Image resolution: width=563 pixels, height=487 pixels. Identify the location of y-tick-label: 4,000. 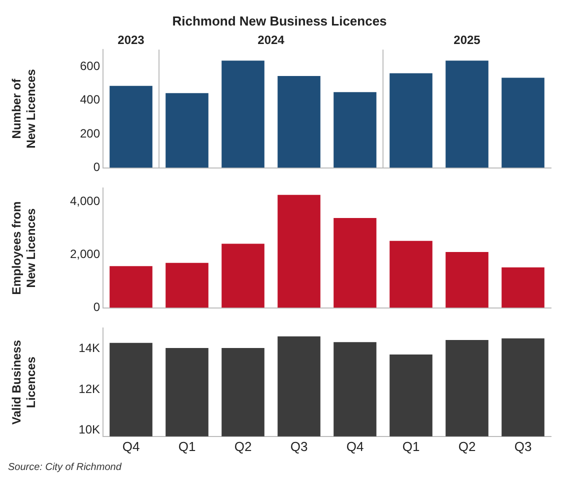
(85, 201).